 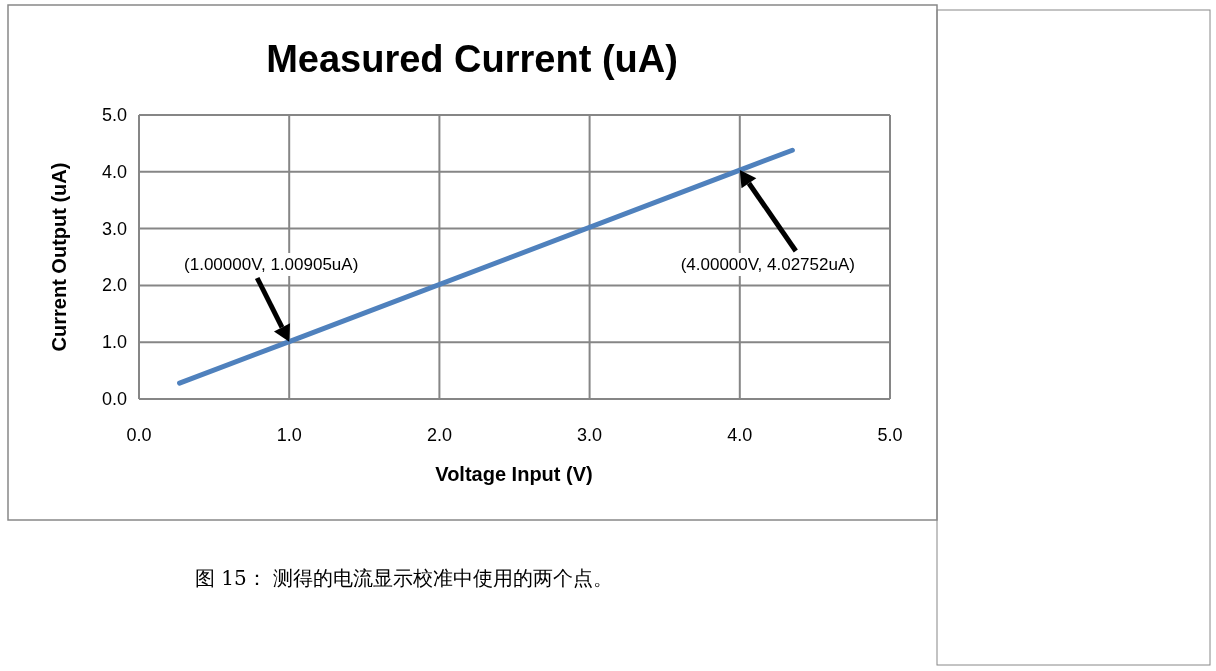 What do you see at coordinates (590, 435) in the screenshot?
I see `x-tick-label: 3.0` at bounding box center [590, 435].